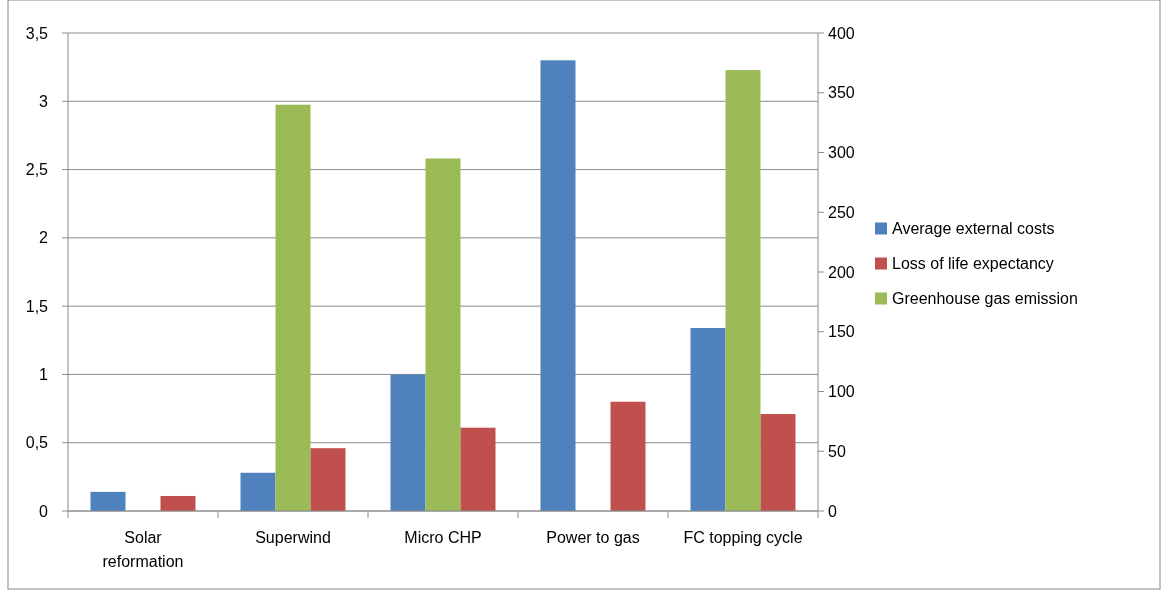  Describe the element at coordinates (841, 153) in the screenshot. I see `y2-tick-label: 300` at that location.